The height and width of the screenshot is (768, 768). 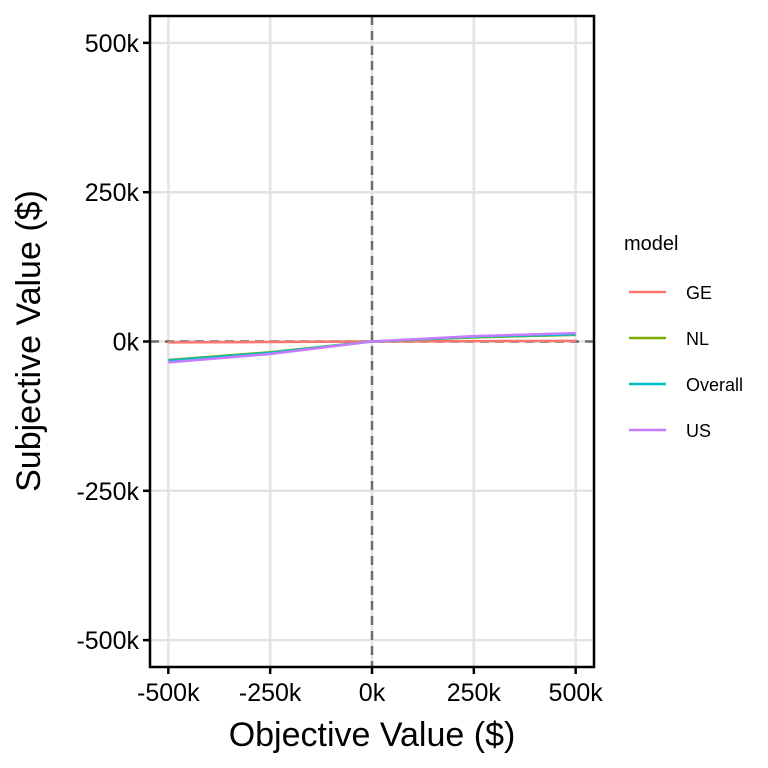 I want to click on x-axis: -500k -250k 0k 250k 500k, so click(x=370, y=687).